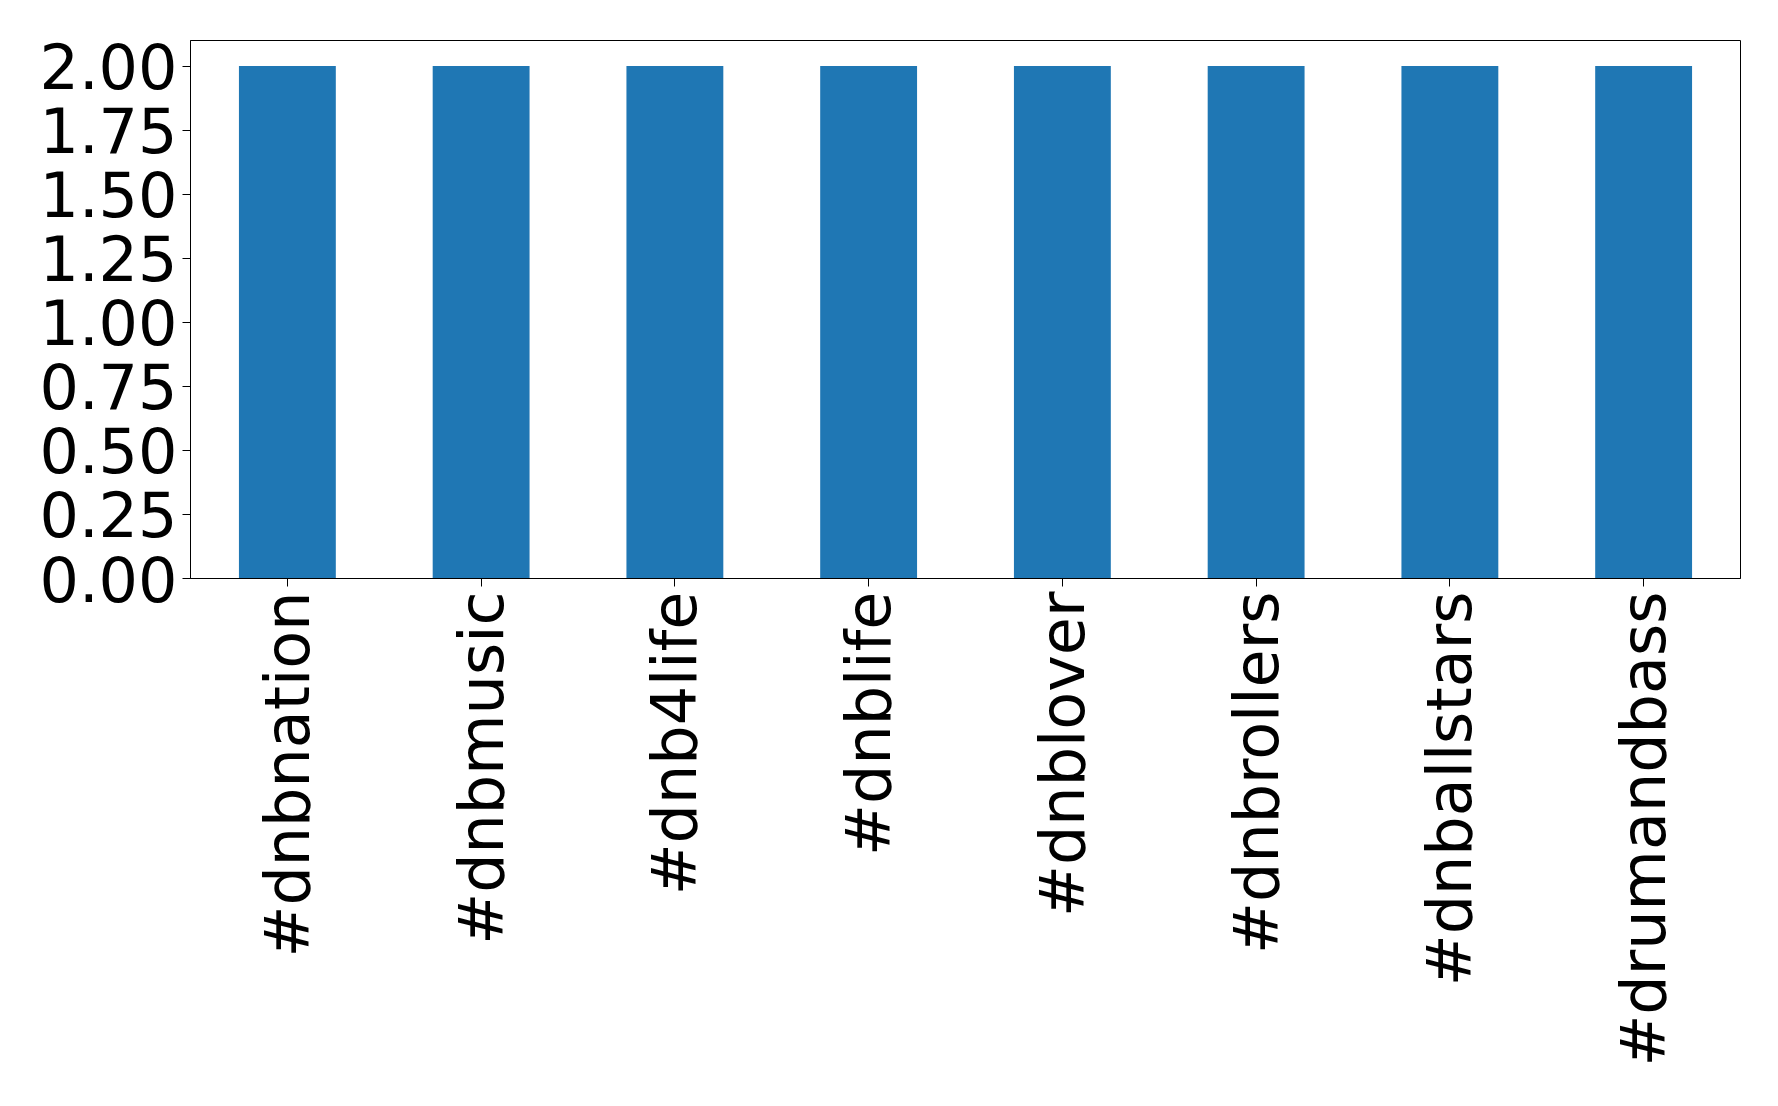 The height and width of the screenshot is (1106, 1778). I want to click on x-tick-label: #dnballstars, so click(1450, 789).